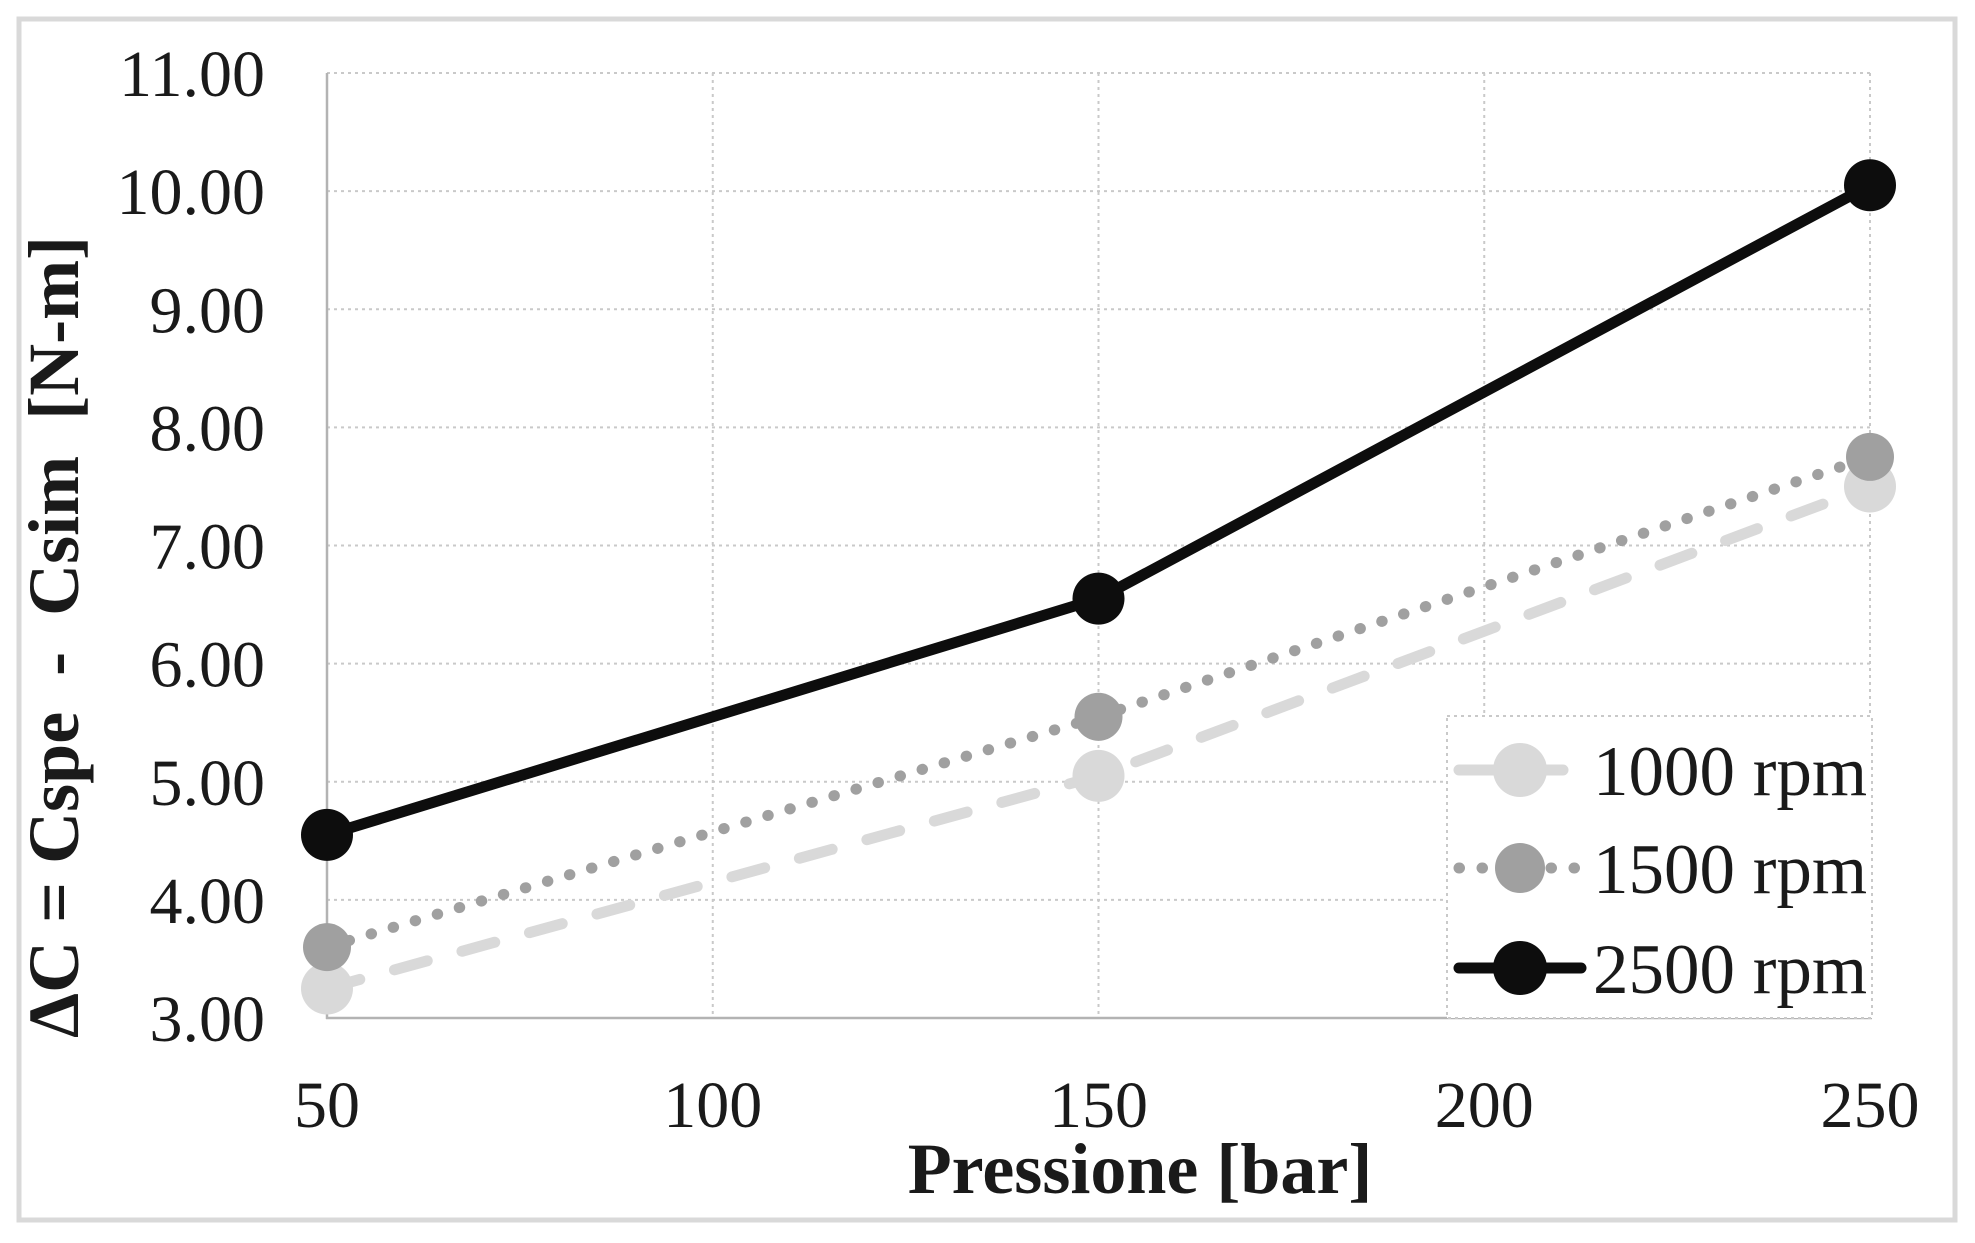 The width and height of the screenshot is (1975, 1243). I want to click on y-tick-label: 7.00, so click(208, 547).